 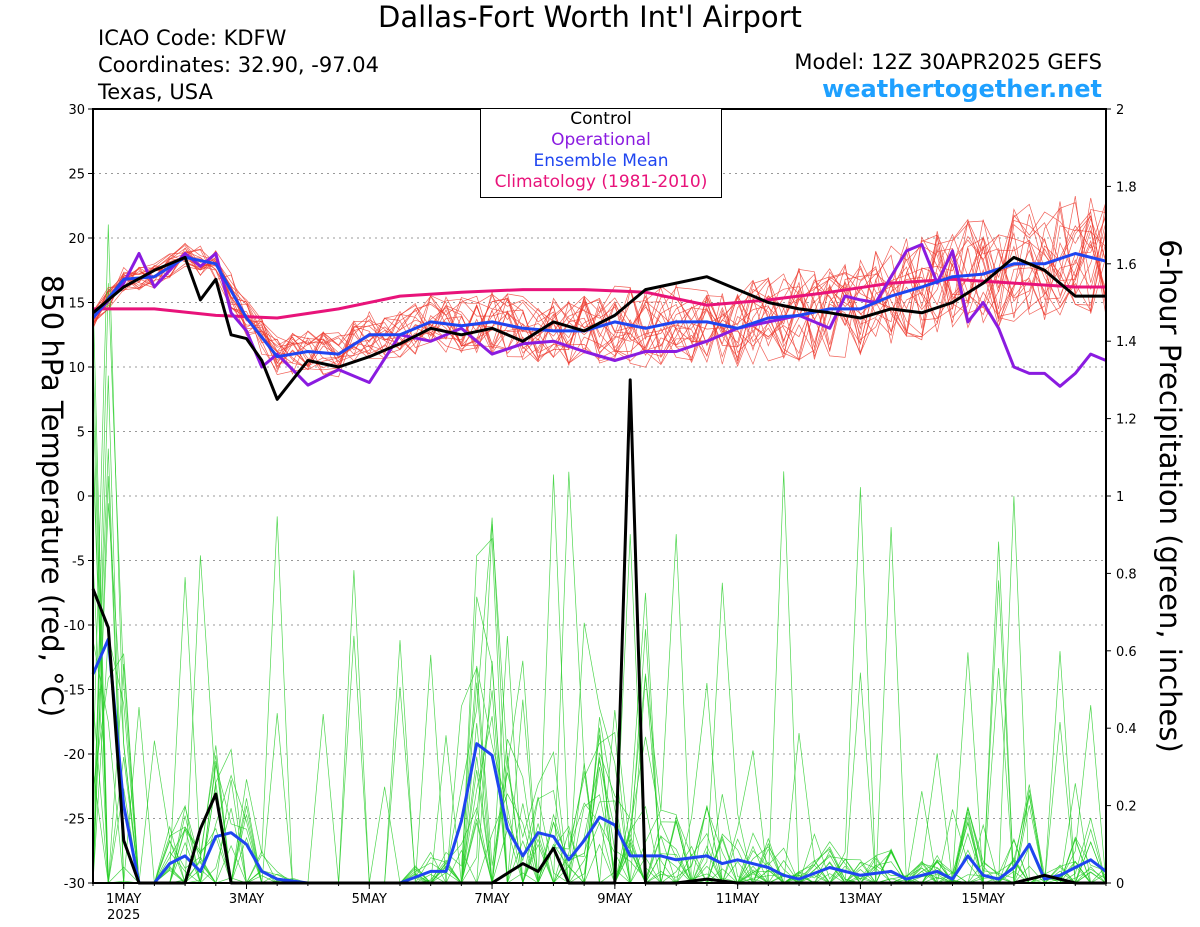 I want to click on x-tick-label: 9MAY, so click(x=614, y=899).